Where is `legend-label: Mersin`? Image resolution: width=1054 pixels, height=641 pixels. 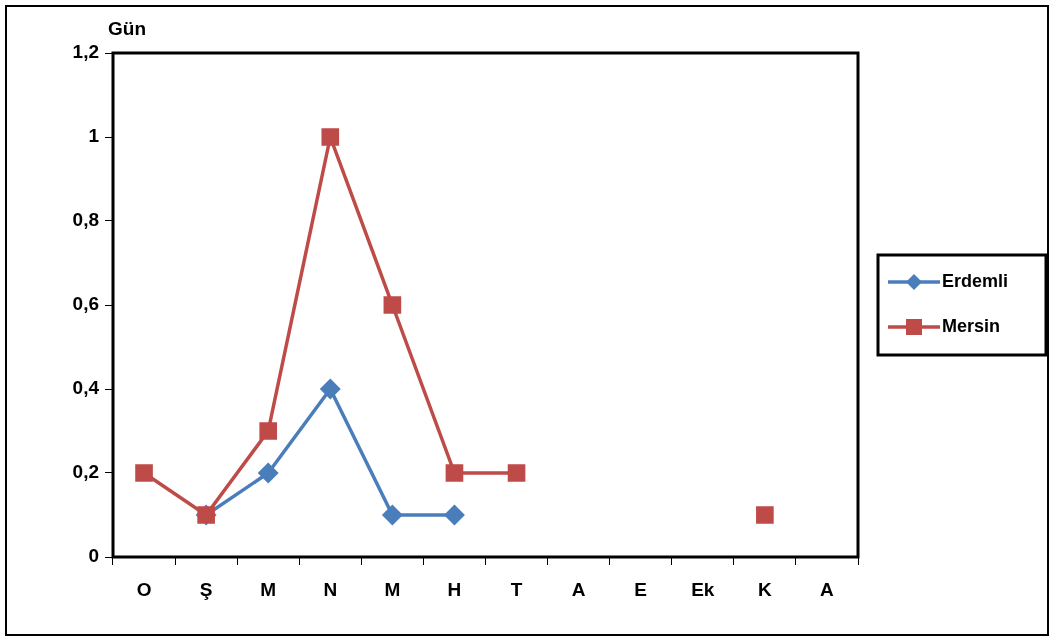 legend-label: Mersin is located at coordinates (971, 325).